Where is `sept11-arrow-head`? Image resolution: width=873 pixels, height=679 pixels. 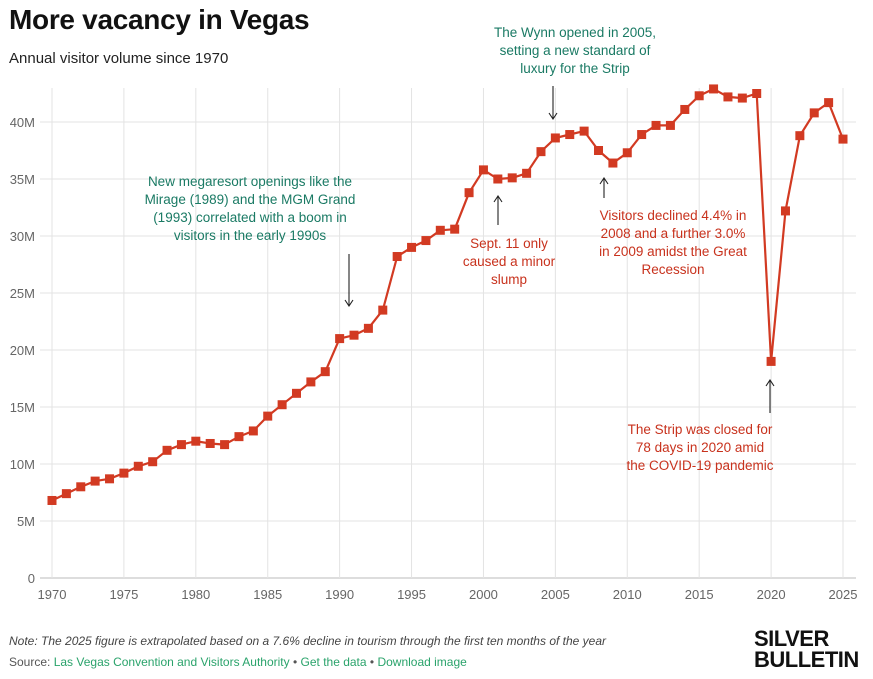 sept11-arrow-head is located at coordinates (498, 199).